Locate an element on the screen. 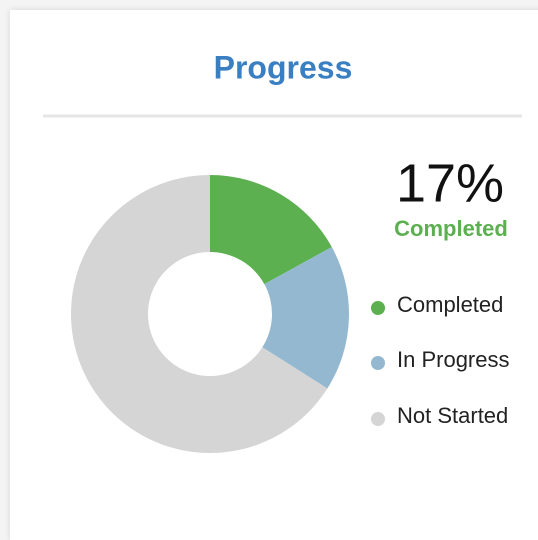 This screenshot has height=540, width=538. legend-label: Not Started is located at coordinates (452, 415).